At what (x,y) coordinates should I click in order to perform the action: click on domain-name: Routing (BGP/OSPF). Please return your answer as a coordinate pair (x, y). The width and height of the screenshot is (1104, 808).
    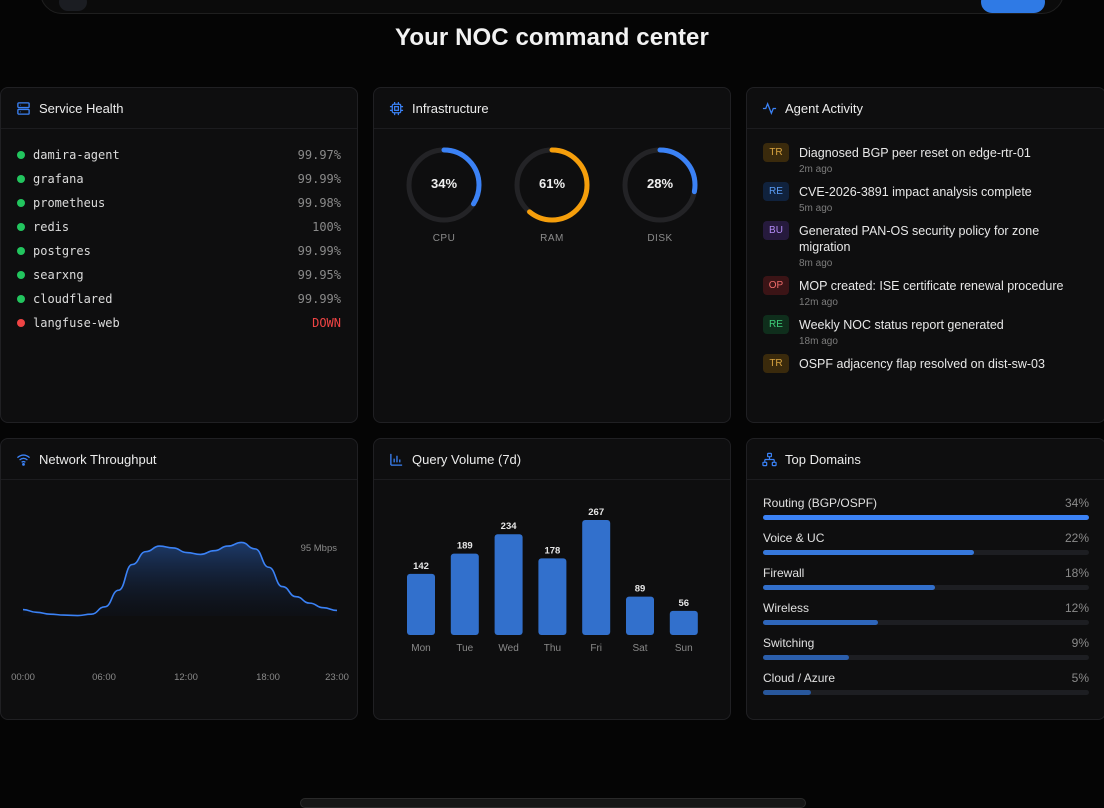
    Looking at the image, I should click on (820, 503).